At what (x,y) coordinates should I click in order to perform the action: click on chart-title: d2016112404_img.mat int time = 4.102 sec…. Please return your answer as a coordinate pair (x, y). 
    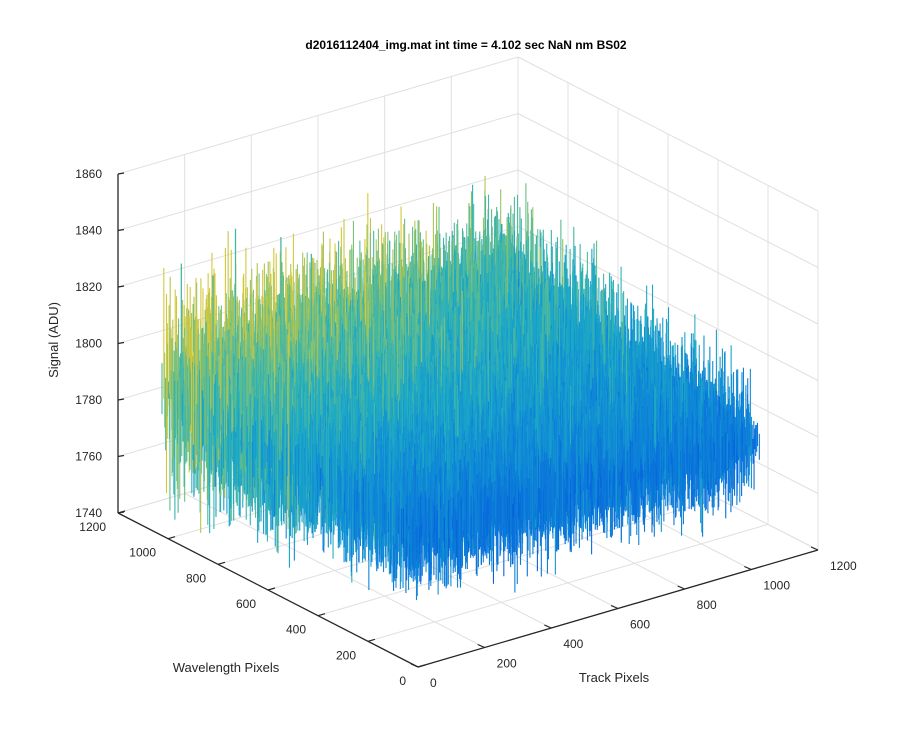
    Looking at the image, I should click on (466, 45).